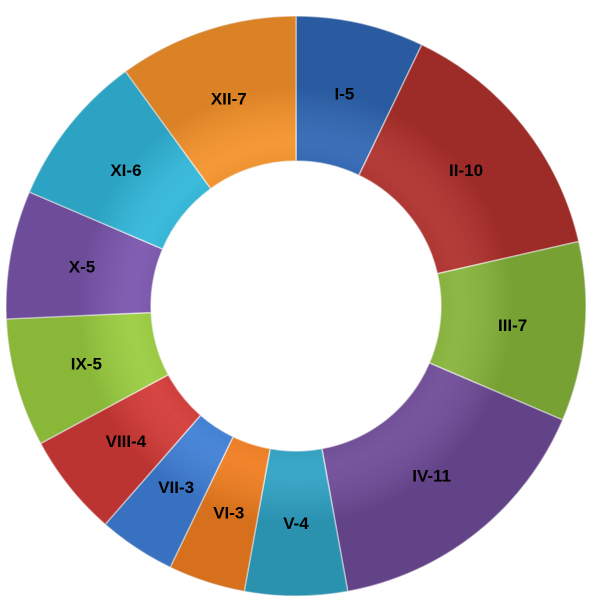 Image resolution: width=600 pixels, height=600 pixels. Describe the element at coordinates (466, 170) in the screenshot. I see `slice-label-ii: II-10` at that location.